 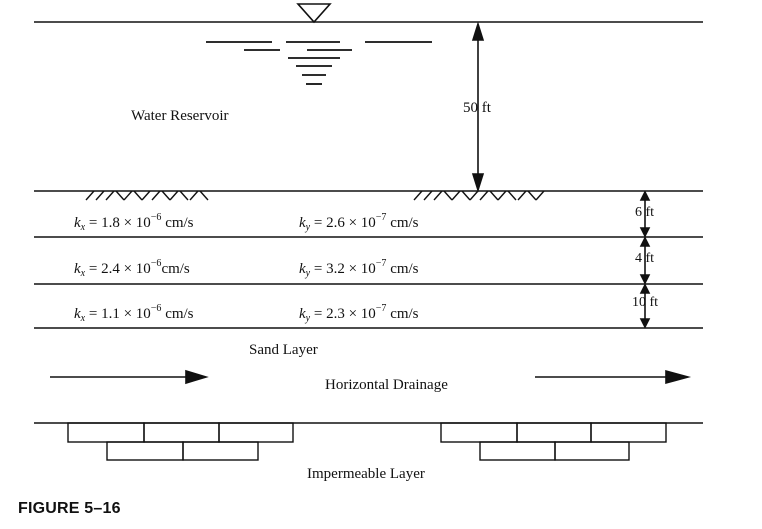 I want to click on thickness-arrow-4ft, so click(x=645, y=260).